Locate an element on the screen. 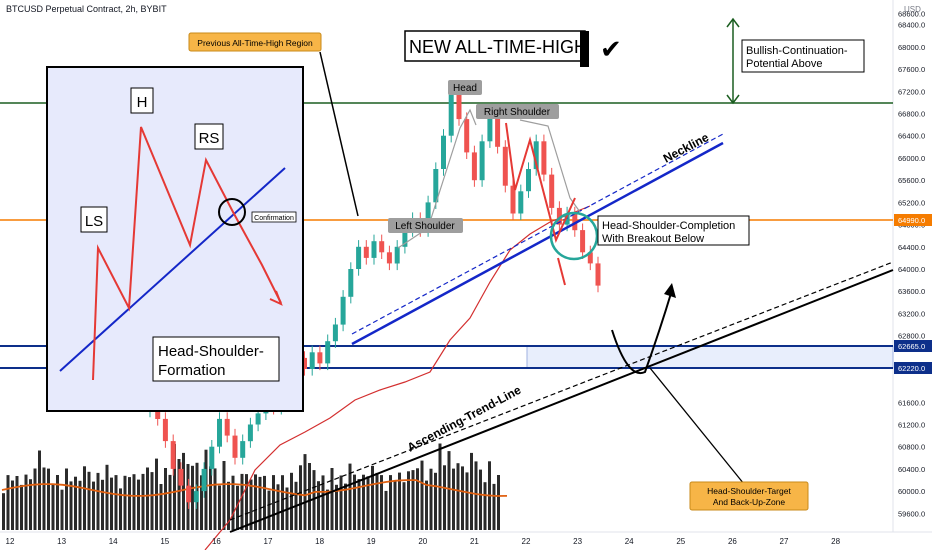 The image size is (932, 555). left-shoulder-label: Left Shoulder is located at coordinates (425, 226).